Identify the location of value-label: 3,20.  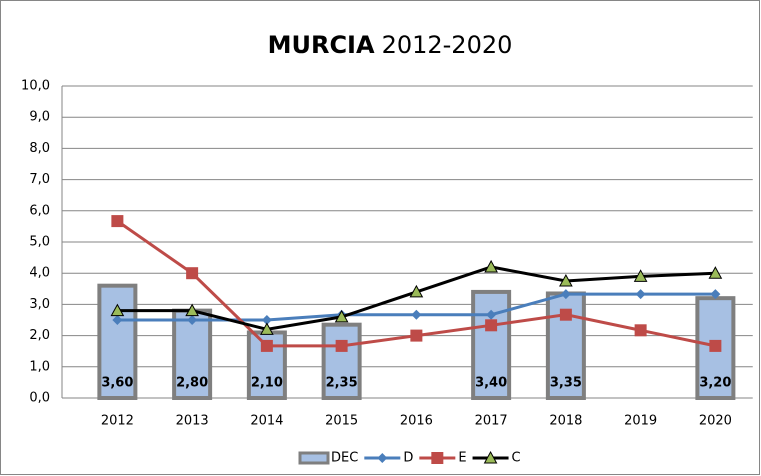
(715, 383).